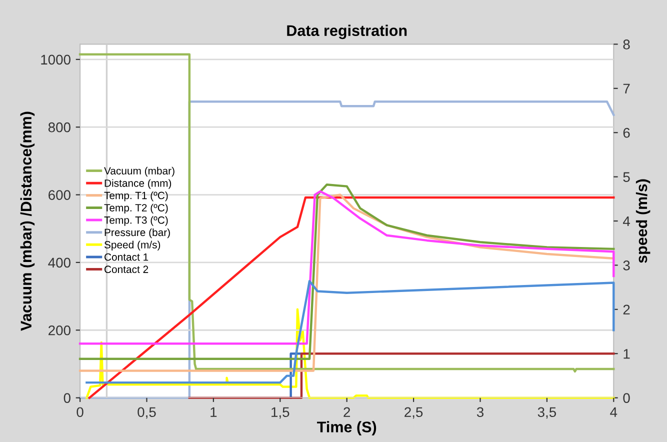  Describe the element at coordinates (643, 221) in the screenshot. I see `y2-axis-title: speed (m/s)` at that location.